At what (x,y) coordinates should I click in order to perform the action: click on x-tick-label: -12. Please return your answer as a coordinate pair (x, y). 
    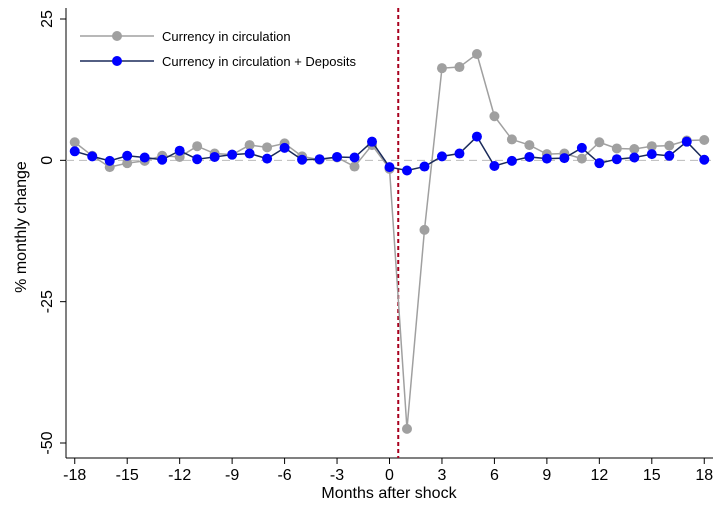
    Looking at the image, I should click on (179, 475).